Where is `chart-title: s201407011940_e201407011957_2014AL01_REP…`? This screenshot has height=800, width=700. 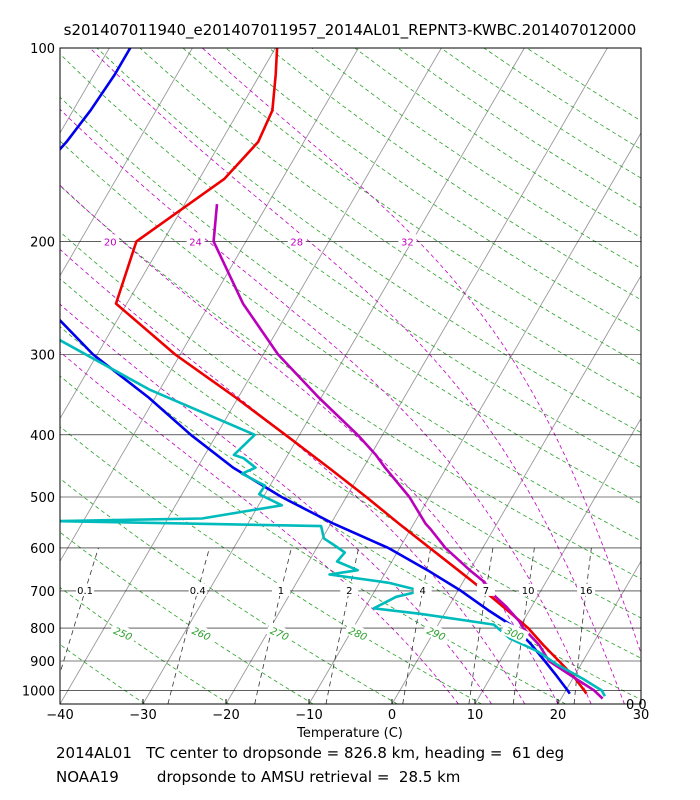
chart-title: s201407011940_e201407011957_2014AL01_REP… is located at coordinates (350, 30).